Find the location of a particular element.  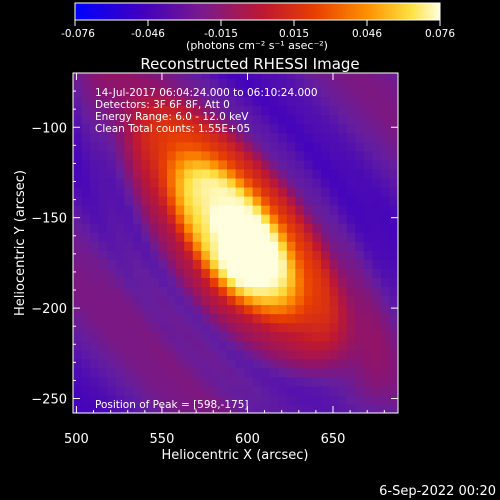

colorbar-tick-label: -0.076 is located at coordinates (78, 34).